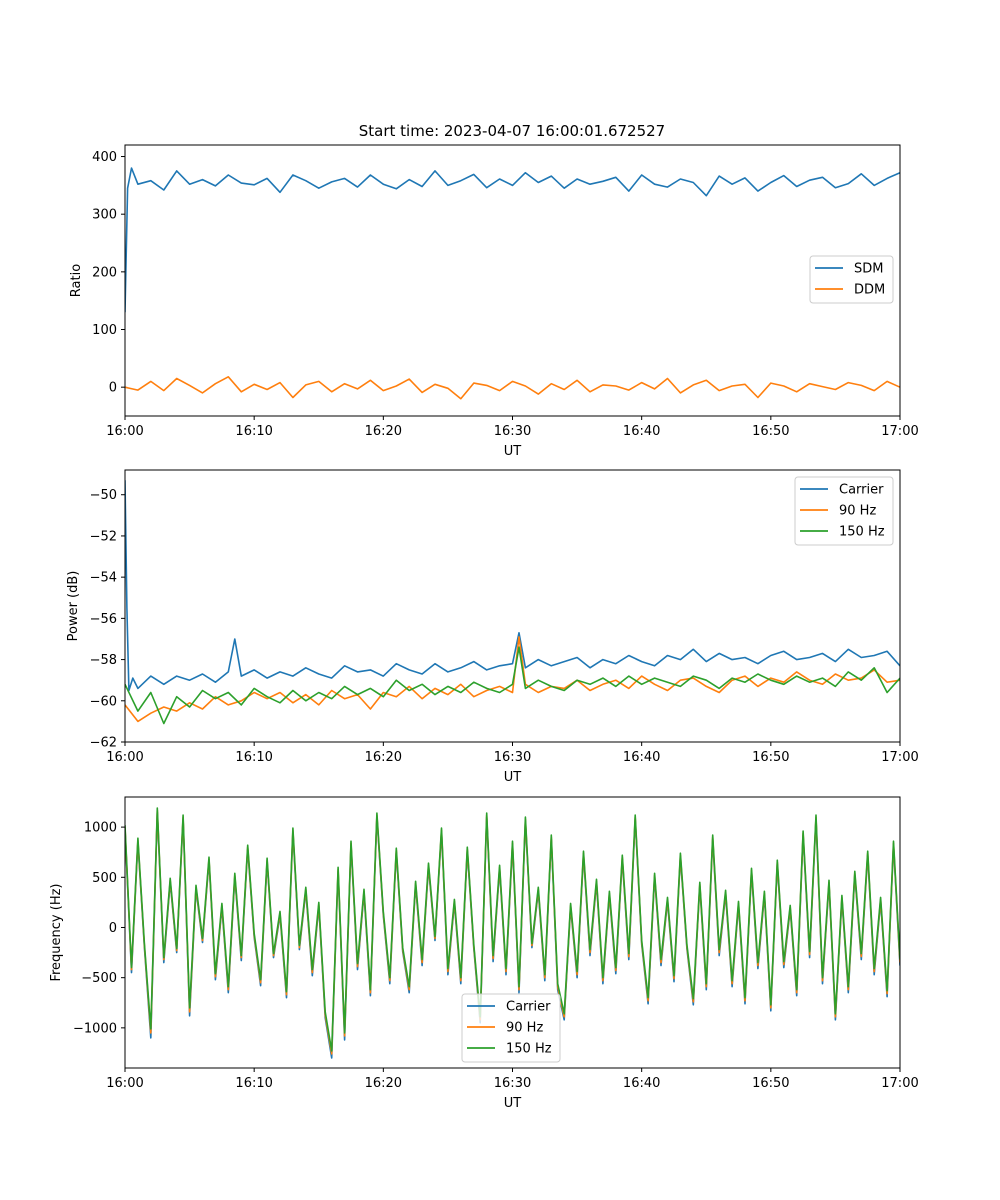 The width and height of the screenshot is (1000, 1200). I want to click on frequency-x-tick-label: 17:00, so click(899, 1083).